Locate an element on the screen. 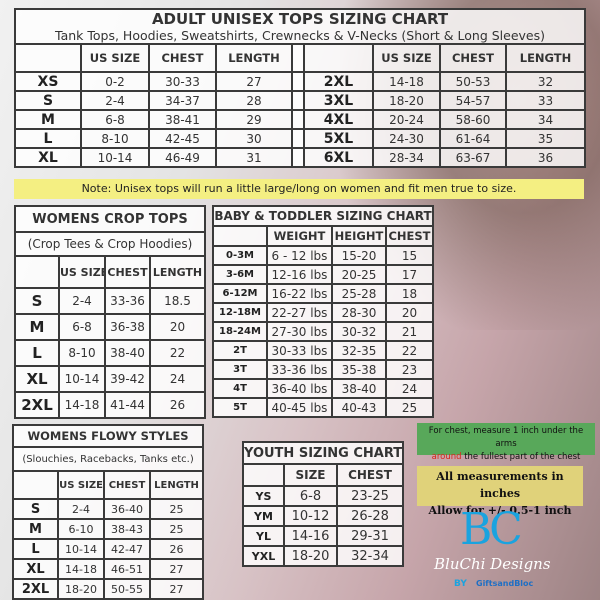 The height and width of the screenshot is (600, 600). table-row: 3T 33-36 lbs 35-38 23 is located at coordinates (323, 369).